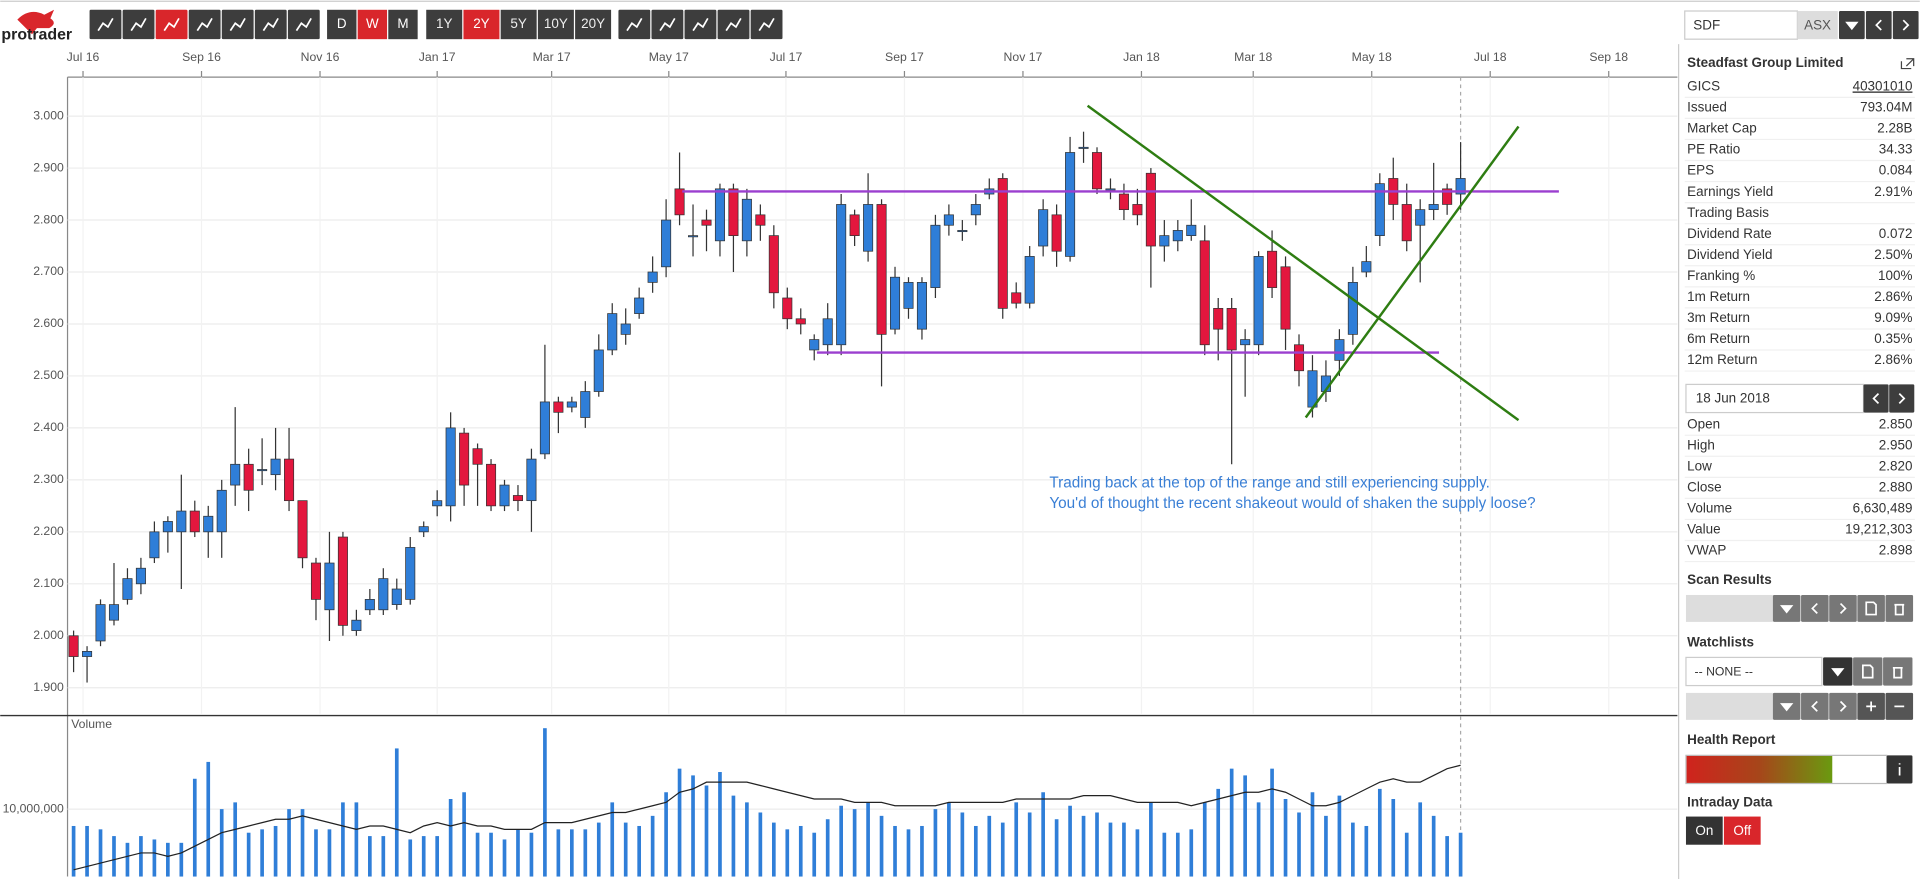  I want to click on stat-value: 6,630,489, so click(1883, 508).